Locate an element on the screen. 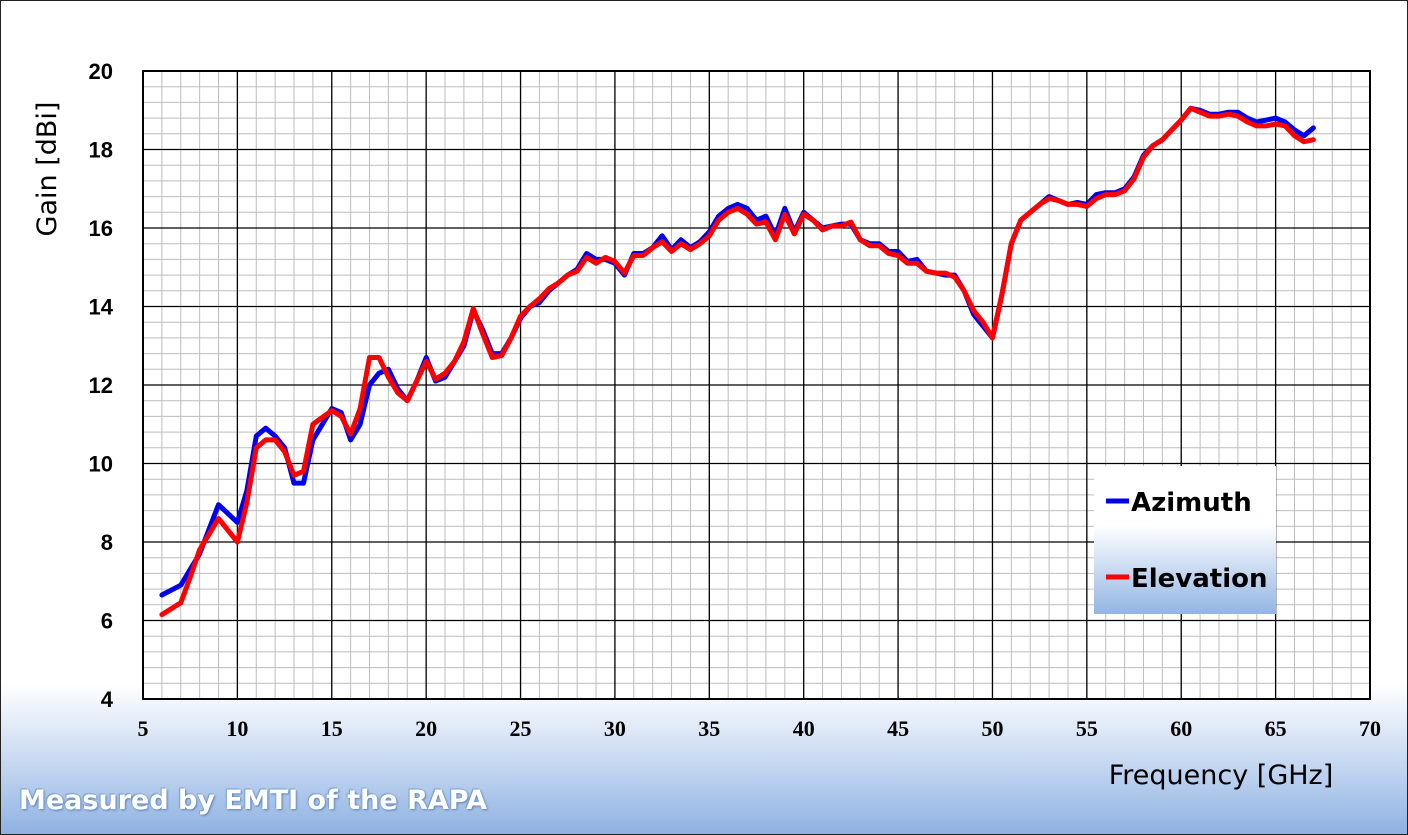  y-tick-labels: 4 6 8 10 12 14 16 18 20 is located at coordinates (101, 385).